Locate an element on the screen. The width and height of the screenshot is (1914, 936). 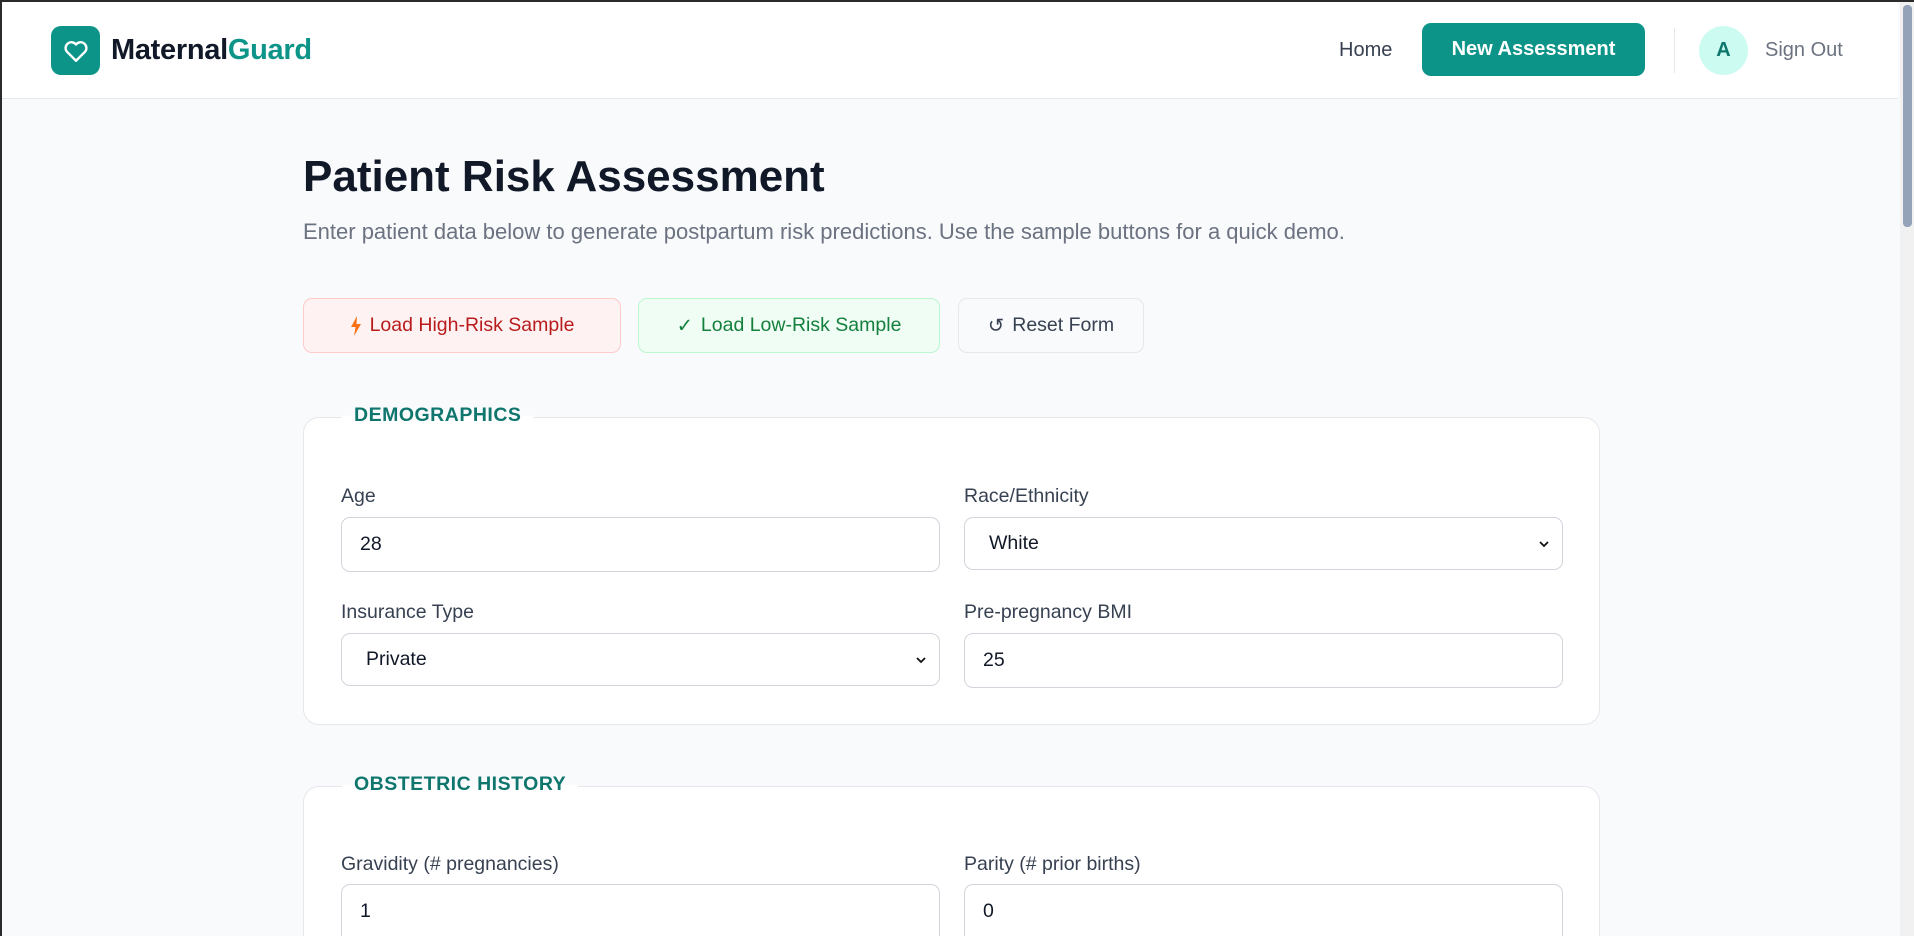
sign-out-link: Sign Out is located at coordinates (1804, 50).